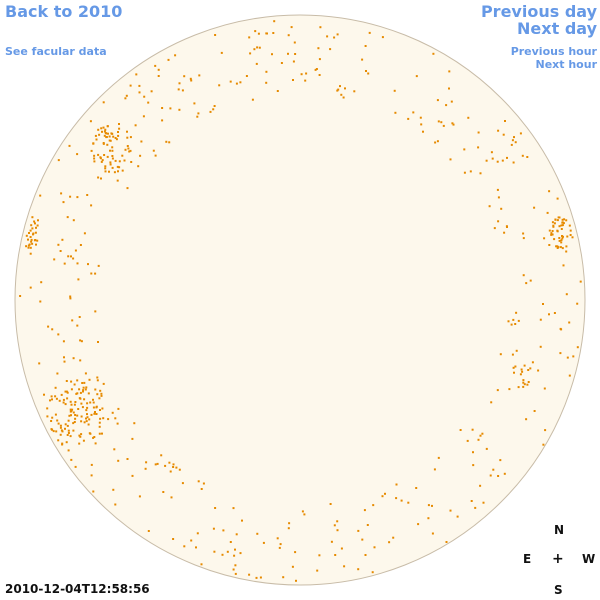  Describe the element at coordinates (64, 11) in the screenshot. I see `back-to-year-link: Back to 2010` at that location.